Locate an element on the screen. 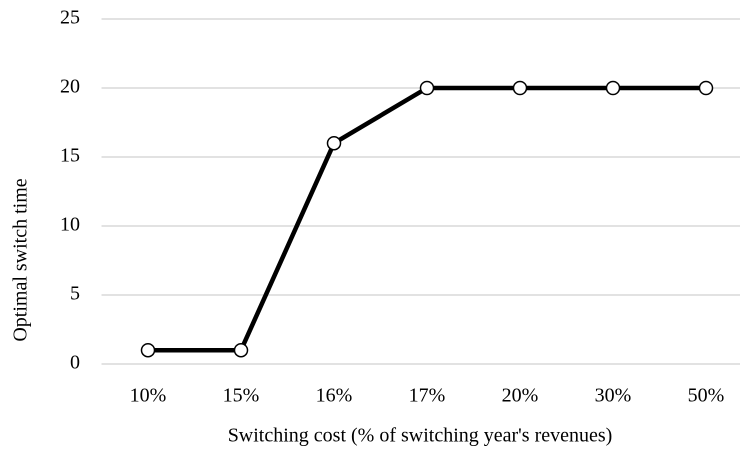 The width and height of the screenshot is (741, 450). y-tick-label: 10 is located at coordinates (70, 225).